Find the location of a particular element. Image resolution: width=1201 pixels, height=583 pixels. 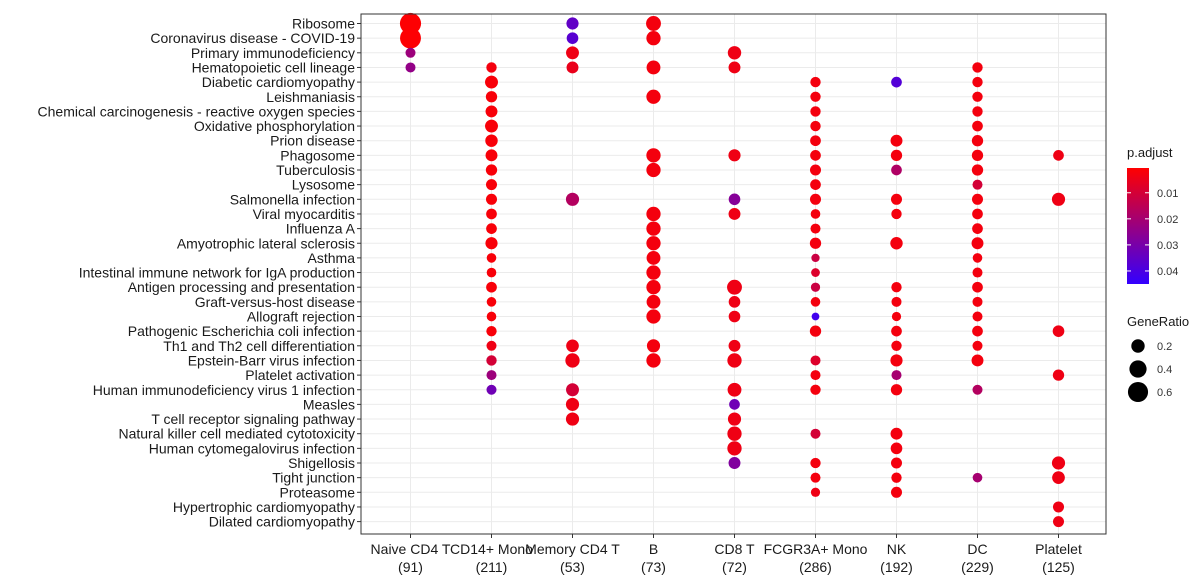

color-legend-tick-label: 0.03 is located at coordinates (1167, 246).